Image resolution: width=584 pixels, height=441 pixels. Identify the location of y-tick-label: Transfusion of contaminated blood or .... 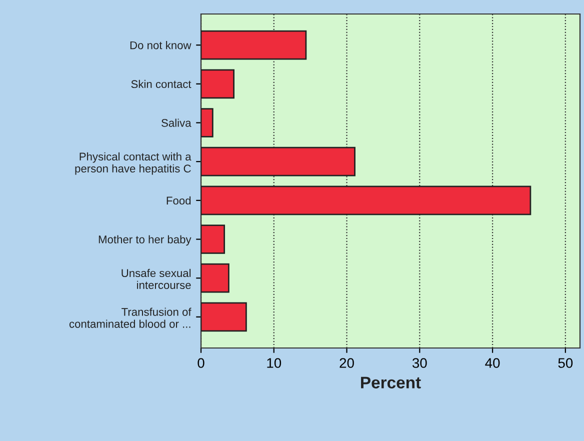
(130, 318).